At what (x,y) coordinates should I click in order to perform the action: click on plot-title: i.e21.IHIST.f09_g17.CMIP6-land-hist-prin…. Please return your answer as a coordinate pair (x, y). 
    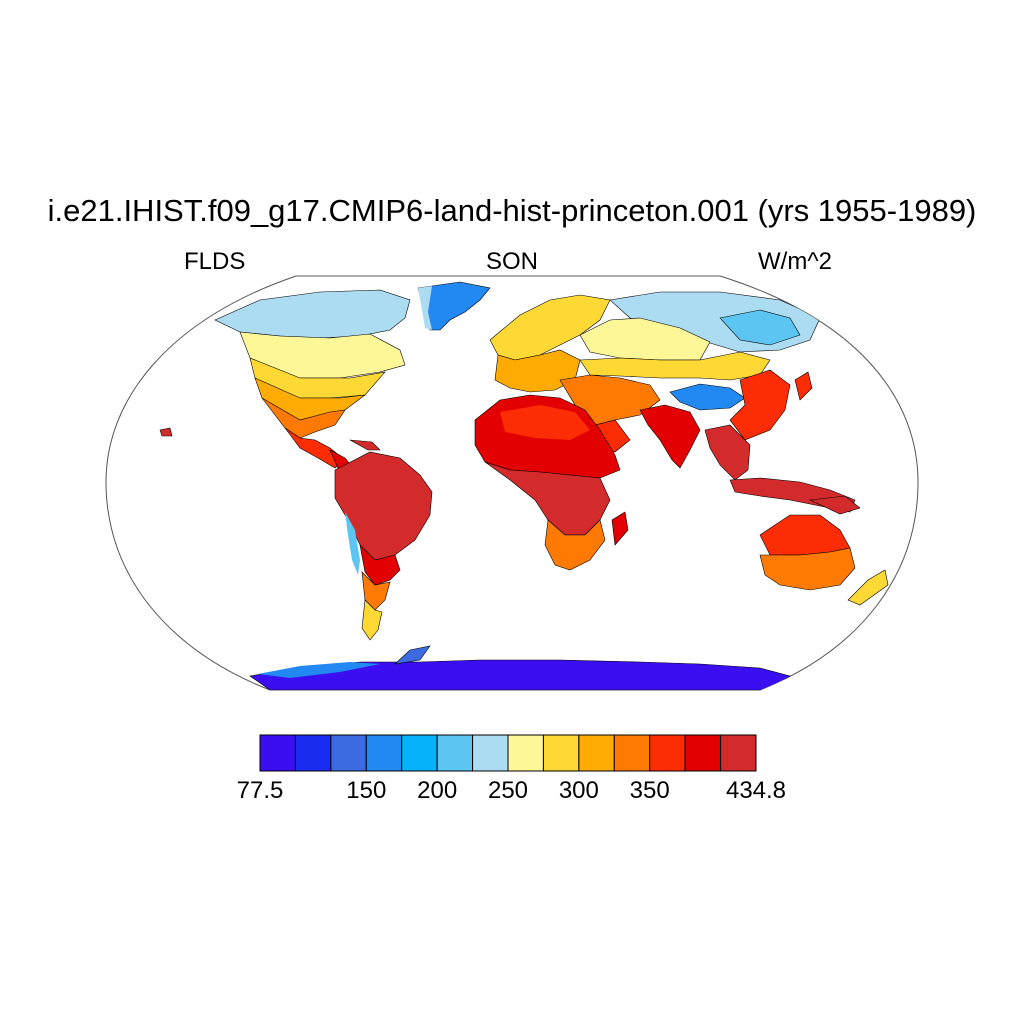
    Looking at the image, I should click on (512, 210).